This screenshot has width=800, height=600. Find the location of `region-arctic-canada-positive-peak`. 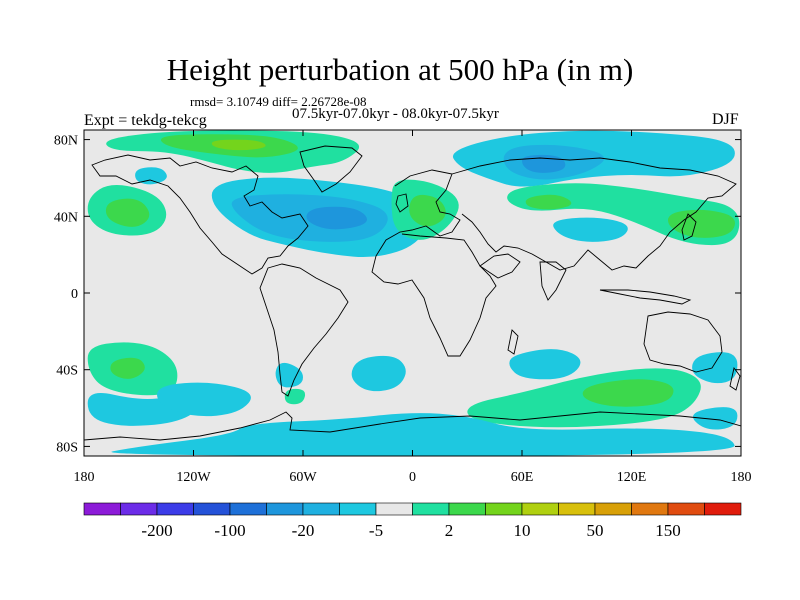

region-arctic-canada-positive-peak is located at coordinates (238, 145).